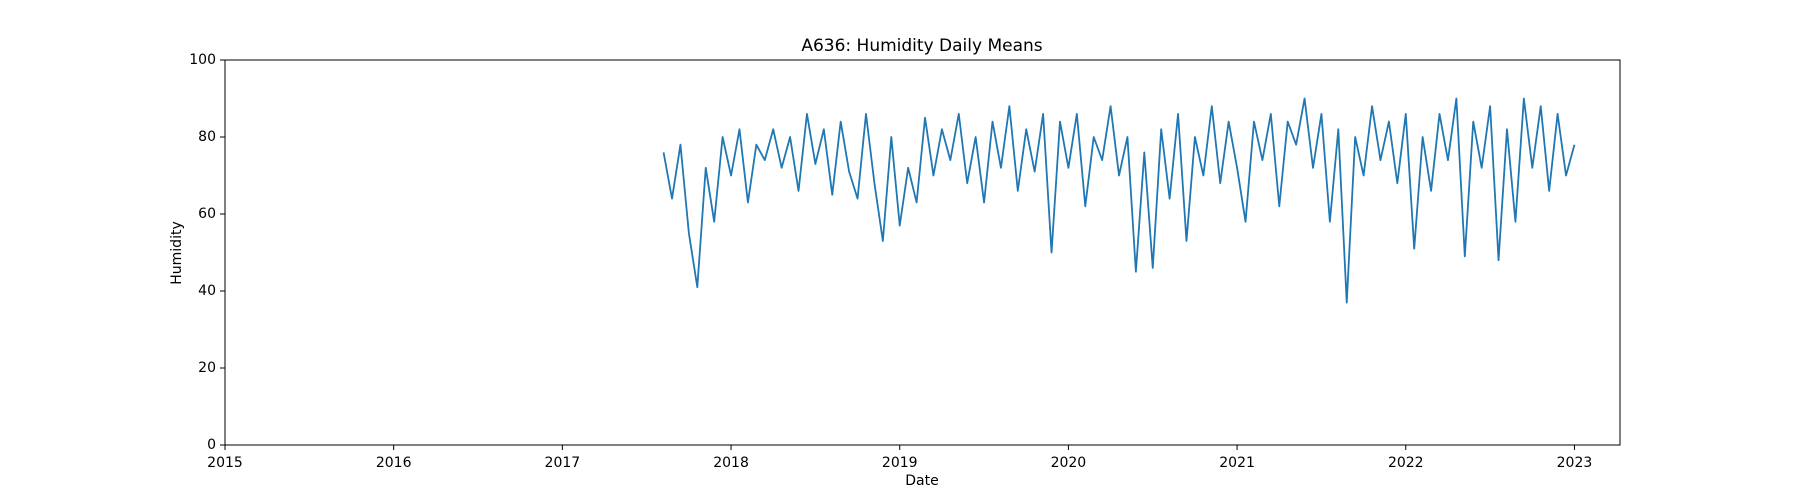 Image resolution: width=1800 pixels, height=500 pixels. What do you see at coordinates (563, 463) in the screenshot?
I see `x-tick-label: 2017` at bounding box center [563, 463].